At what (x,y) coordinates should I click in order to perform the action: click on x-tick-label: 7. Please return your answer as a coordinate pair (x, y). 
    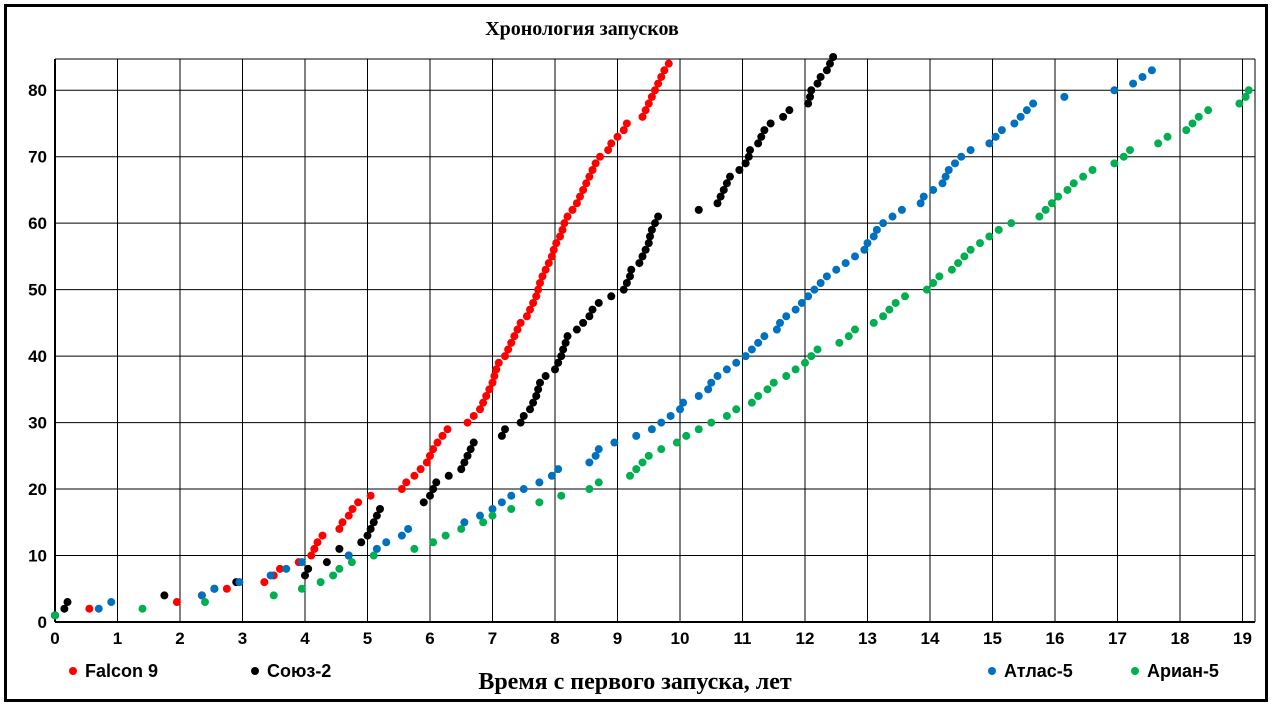
    Looking at the image, I should click on (492, 638).